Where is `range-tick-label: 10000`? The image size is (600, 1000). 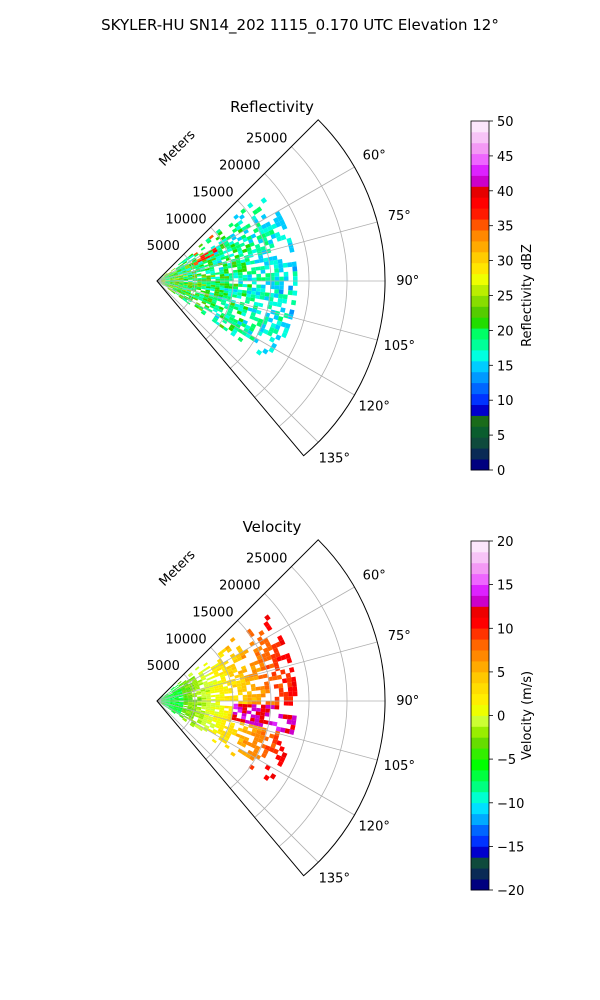 range-tick-label: 10000 is located at coordinates (185, 639).